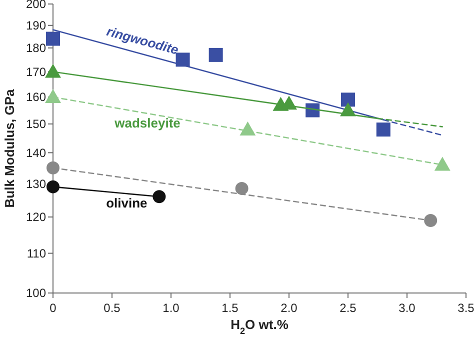  What do you see at coordinates (36, 48) in the screenshot?
I see `y-tick-label: 180` at bounding box center [36, 48].